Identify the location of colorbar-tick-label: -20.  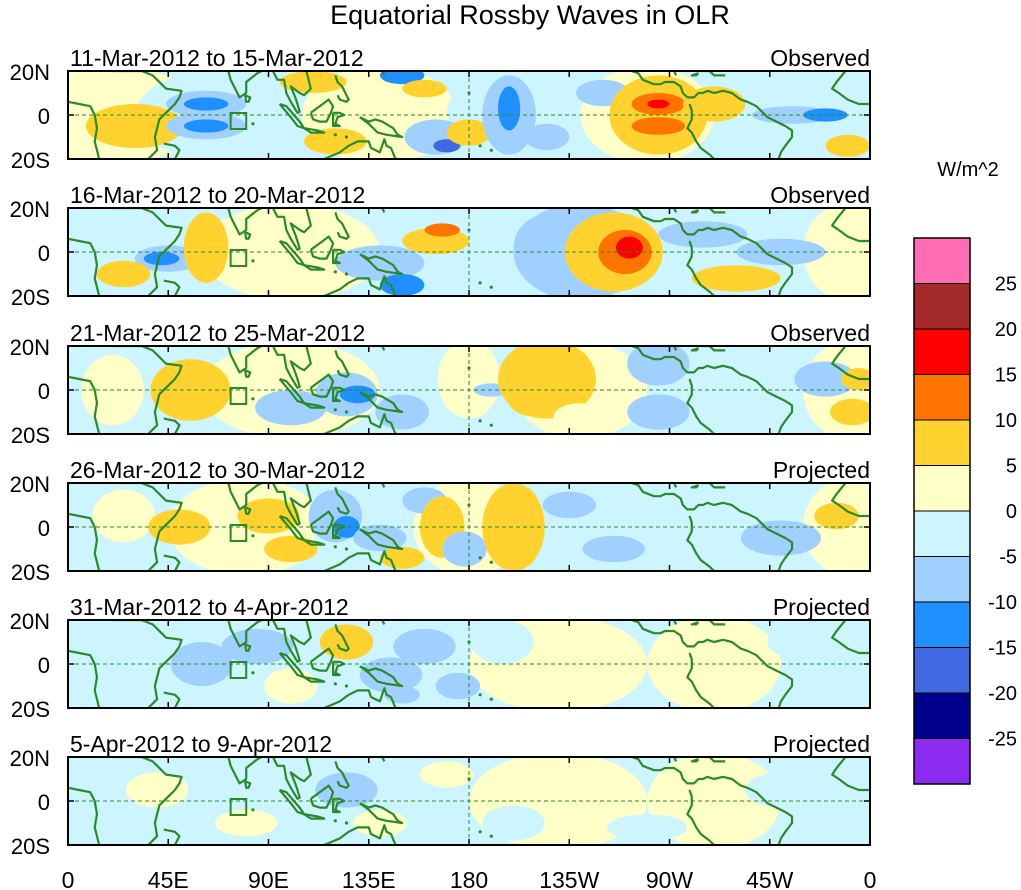
(1002, 694).